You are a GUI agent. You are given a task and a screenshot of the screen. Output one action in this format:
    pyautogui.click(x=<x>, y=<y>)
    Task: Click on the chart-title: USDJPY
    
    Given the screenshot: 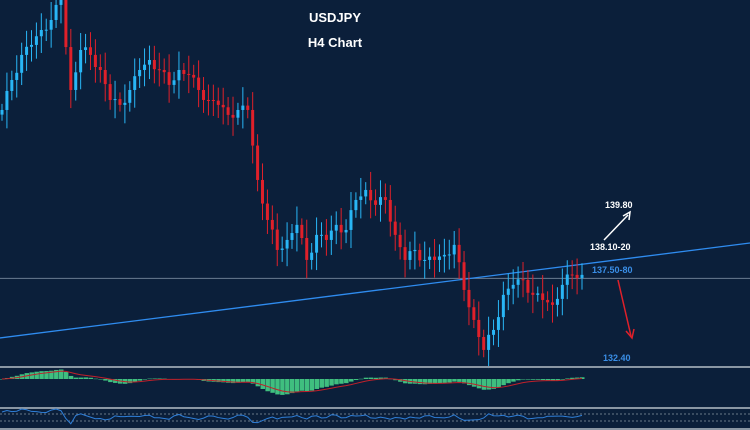 What is the action you would take?
    pyautogui.click(x=335, y=17)
    